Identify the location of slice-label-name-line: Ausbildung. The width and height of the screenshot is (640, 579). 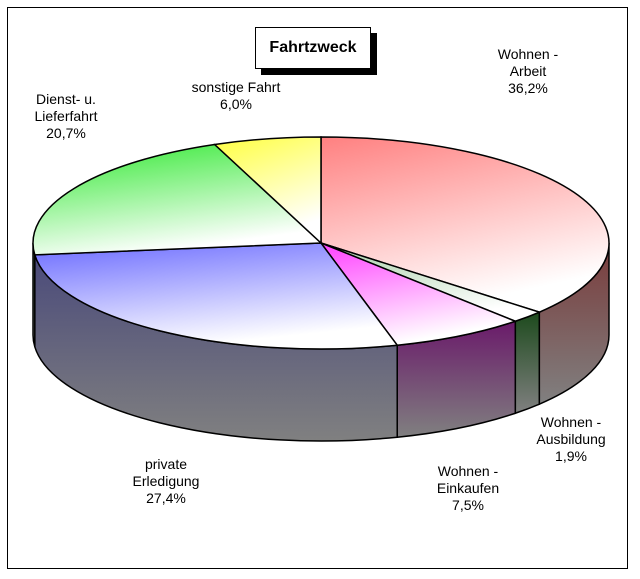
(571, 439).